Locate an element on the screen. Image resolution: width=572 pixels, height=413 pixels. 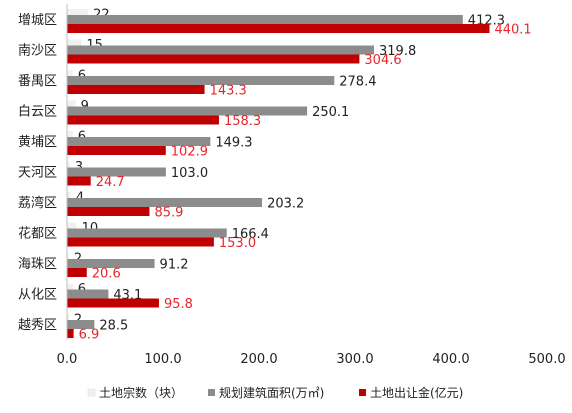
x-tick-label: 100.0 is located at coordinates (162, 359).